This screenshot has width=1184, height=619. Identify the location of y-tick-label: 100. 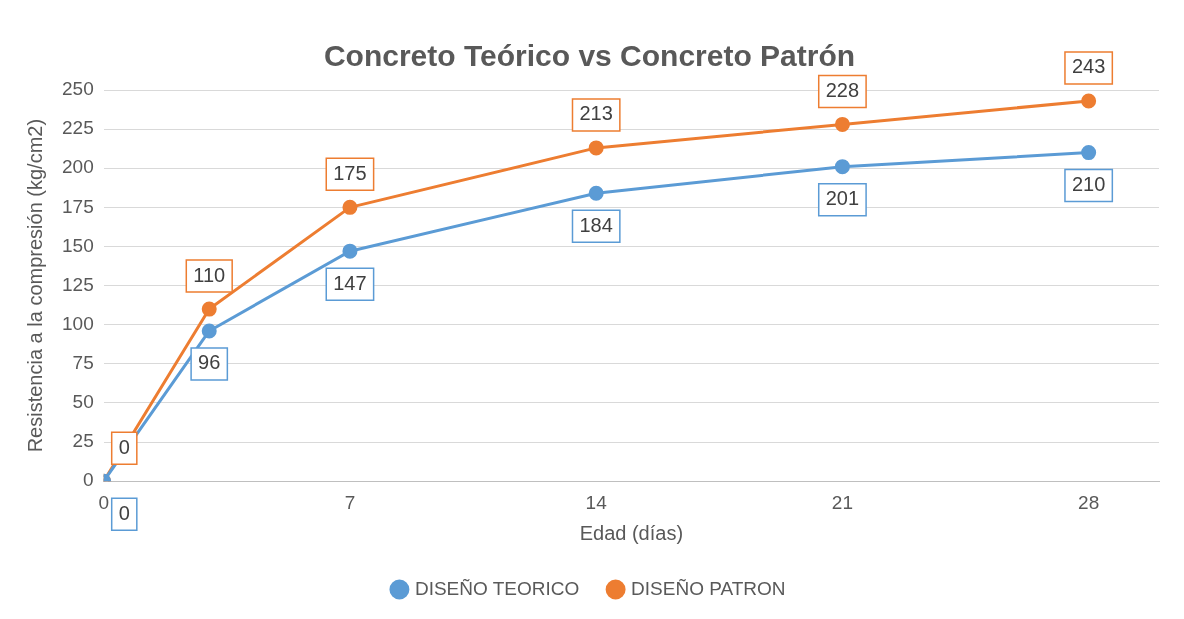
(78, 323).